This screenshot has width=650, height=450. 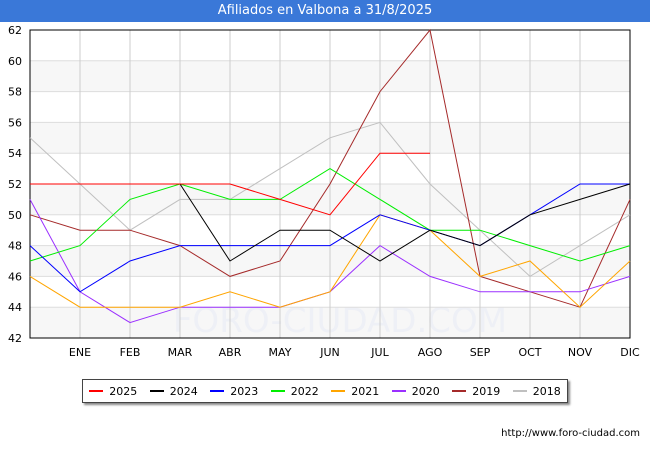 What do you see at coordinates (123, 391) in the screenshot?
I see `legend-label: 2025` at bounding box center [123, 391].